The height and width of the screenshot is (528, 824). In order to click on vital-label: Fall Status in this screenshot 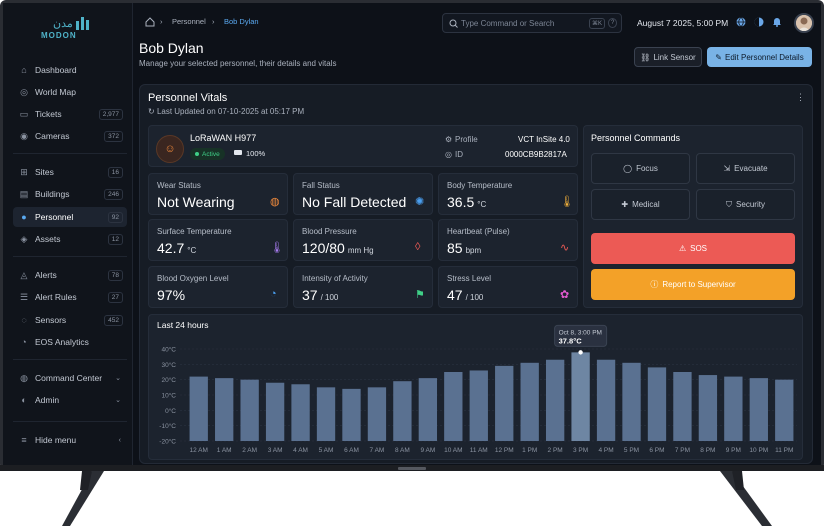, I will do `click(321, 185)`.